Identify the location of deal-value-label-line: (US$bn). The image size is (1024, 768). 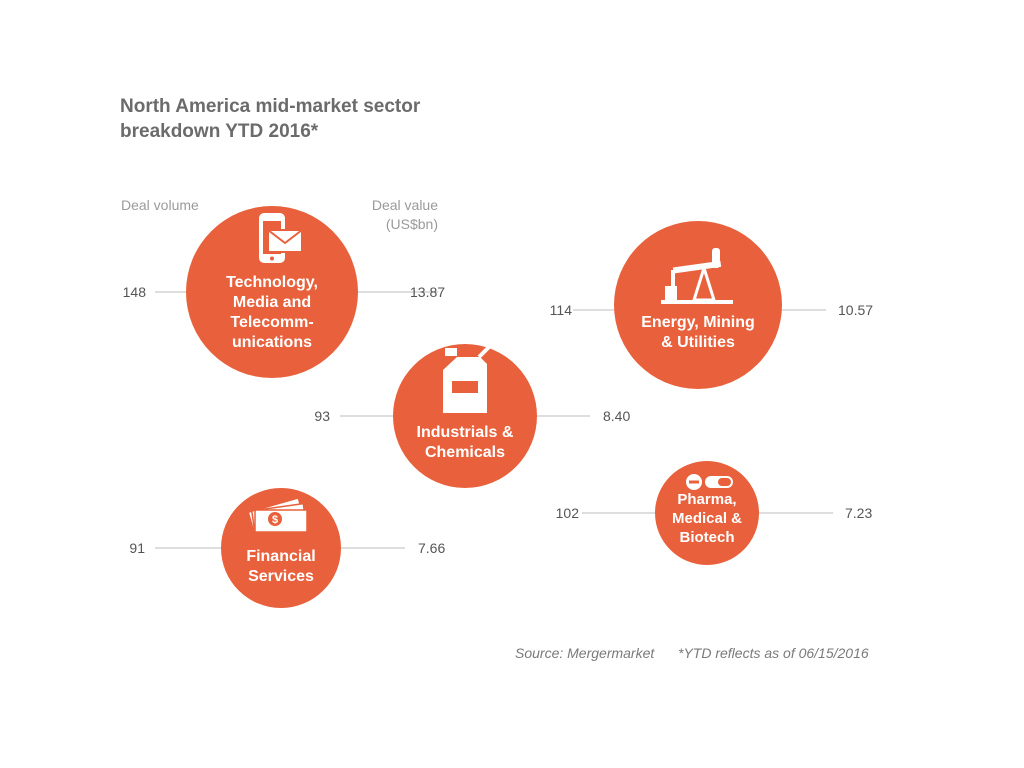
(411, 224).